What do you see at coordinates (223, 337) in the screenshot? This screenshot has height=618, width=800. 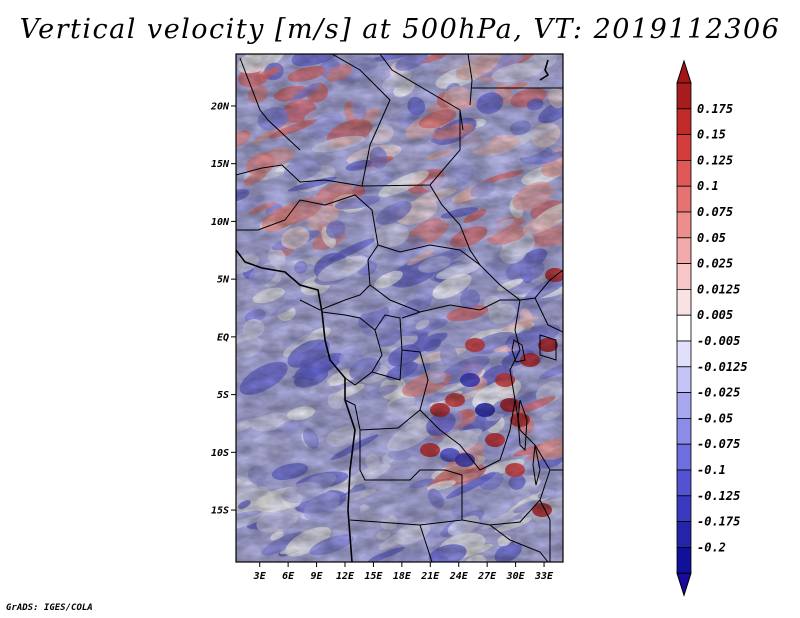 I see `lat-tick-label: EQ` at bounding box center [223, 337].